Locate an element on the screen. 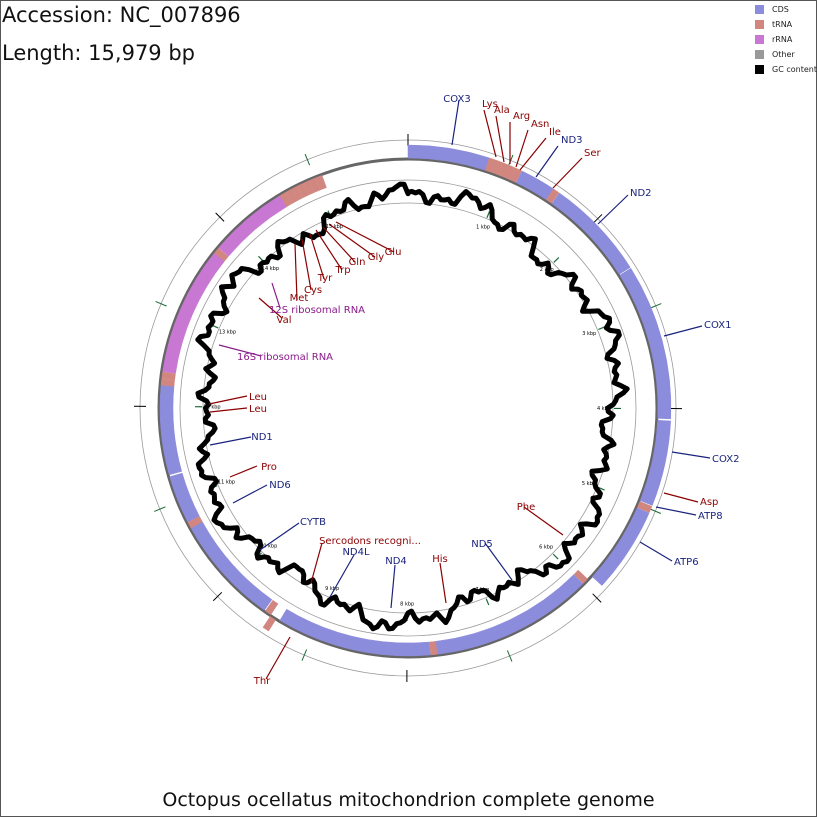 Image resolution: width=817 pixels, height=817 pixels. legend: CDS tRNA rRNA Other GC content is located at coordinates (786, 39).